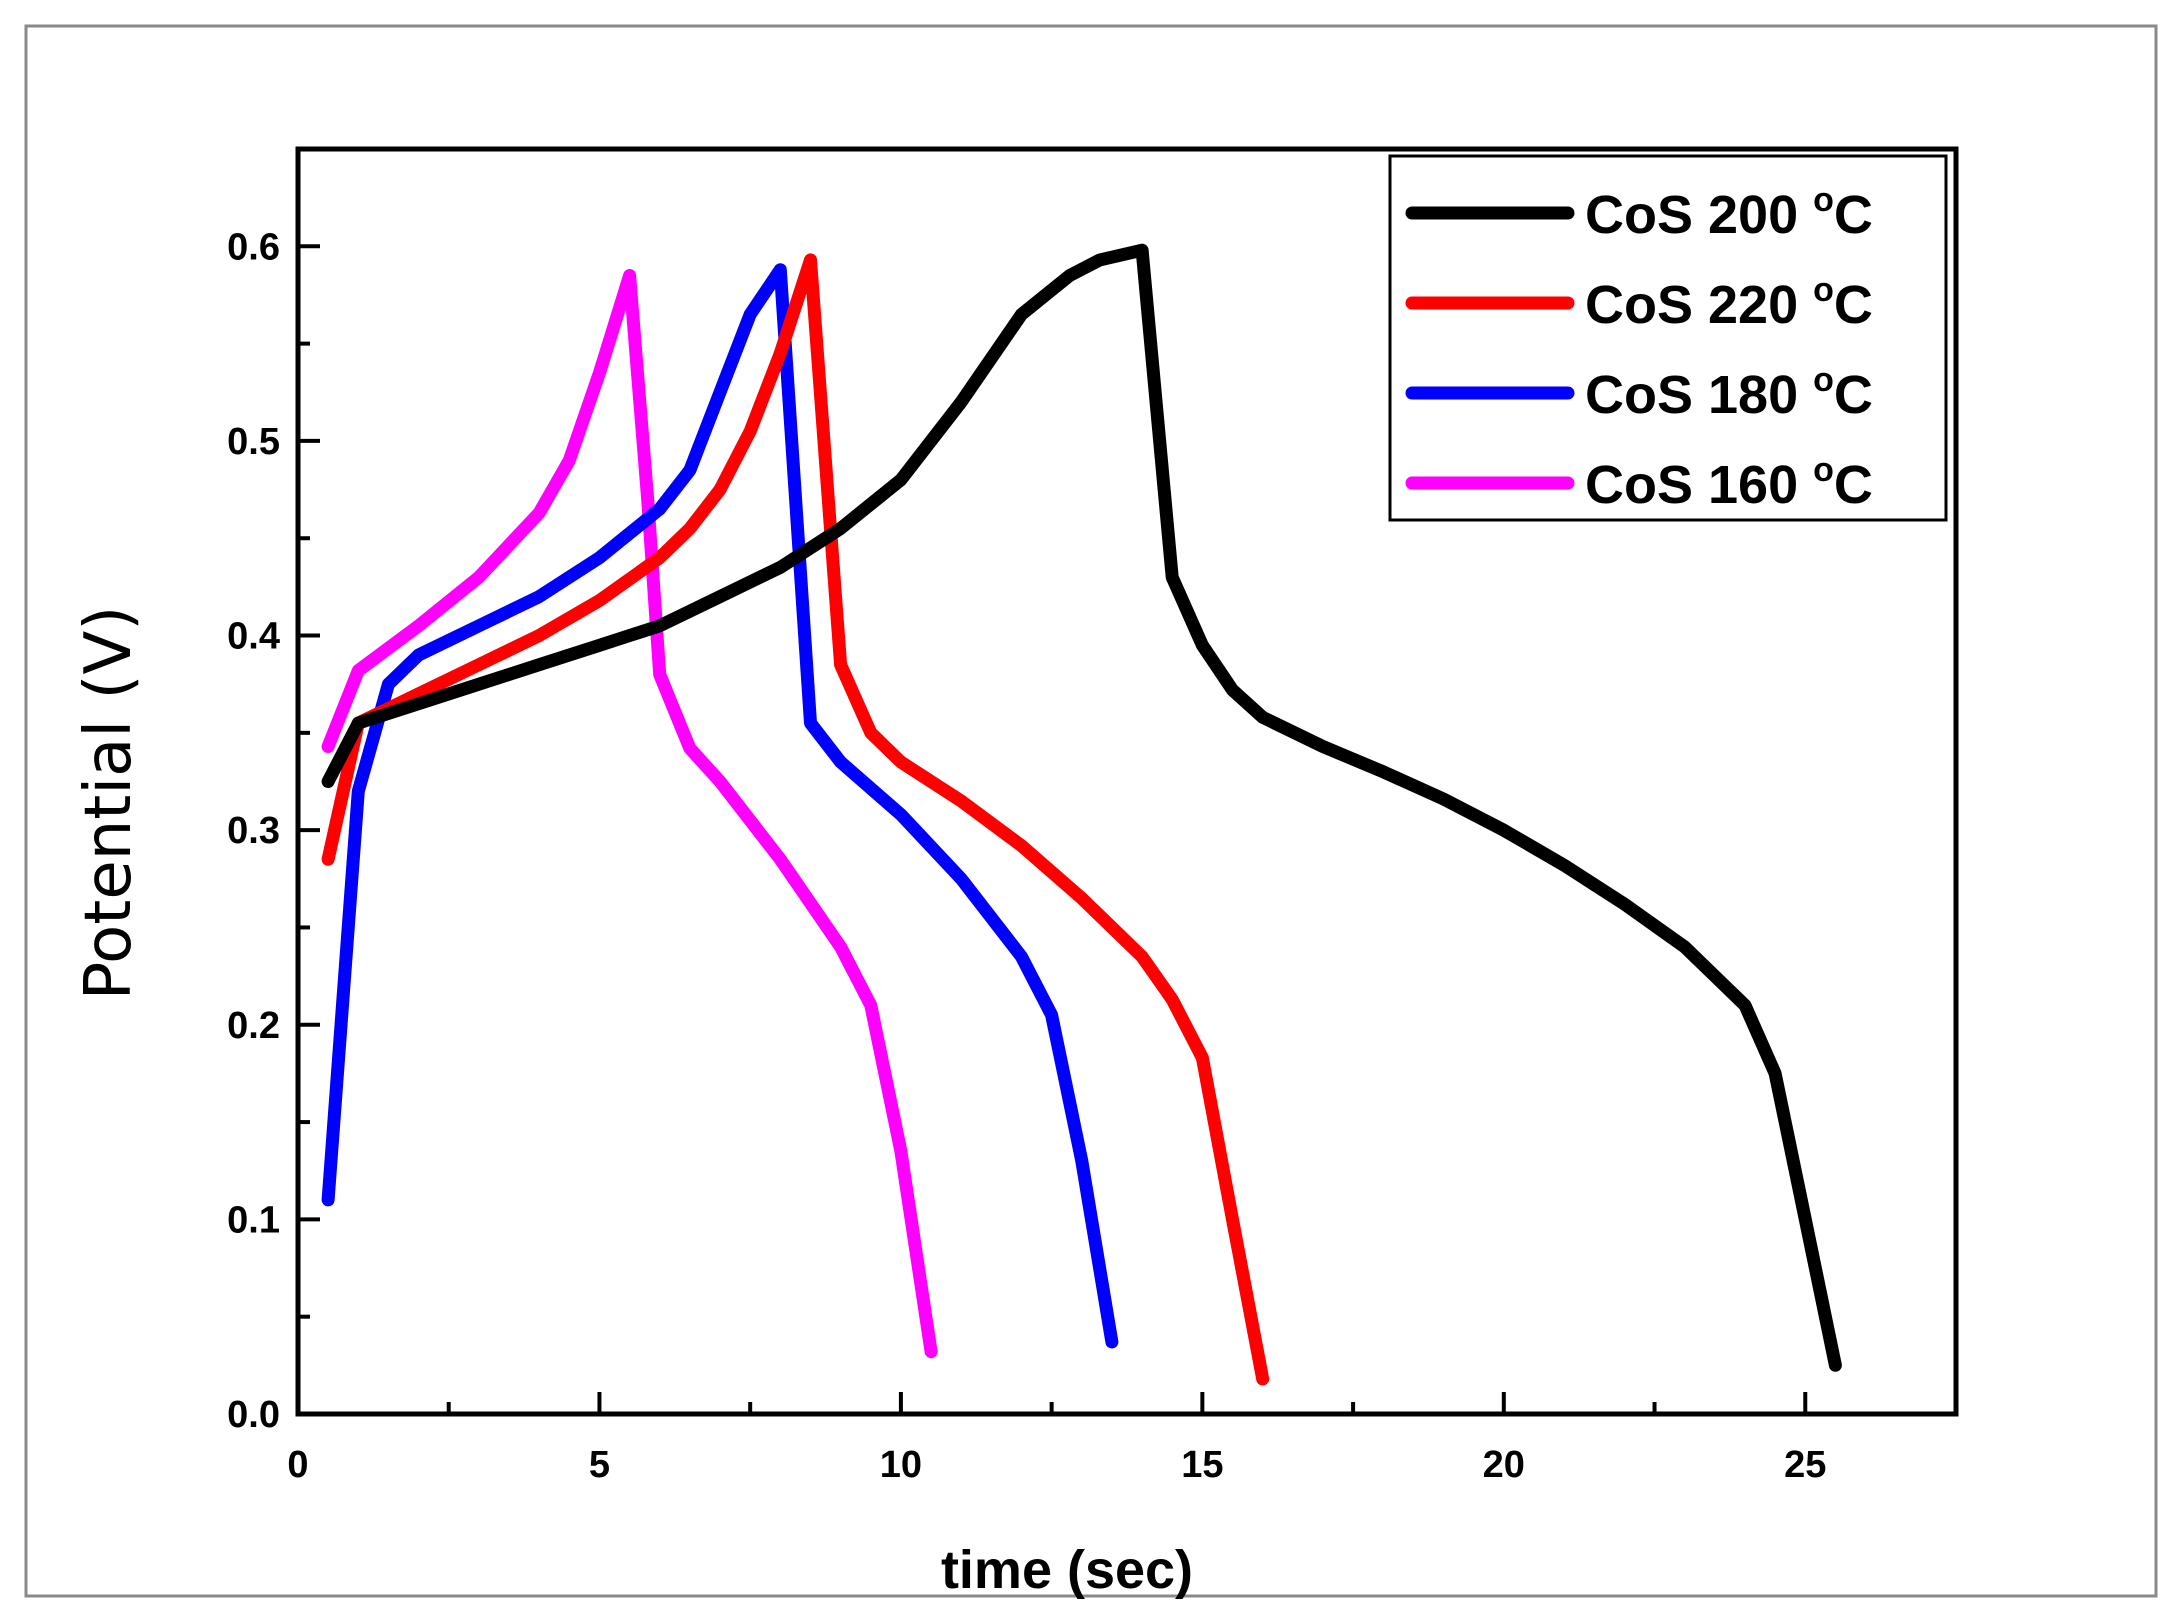 The height and width of the screenshot is (1623, 2184). Describe the element at coordinates (109, 803) in the screenshot. I see `y-axis-title: Potential (V)` at that location.